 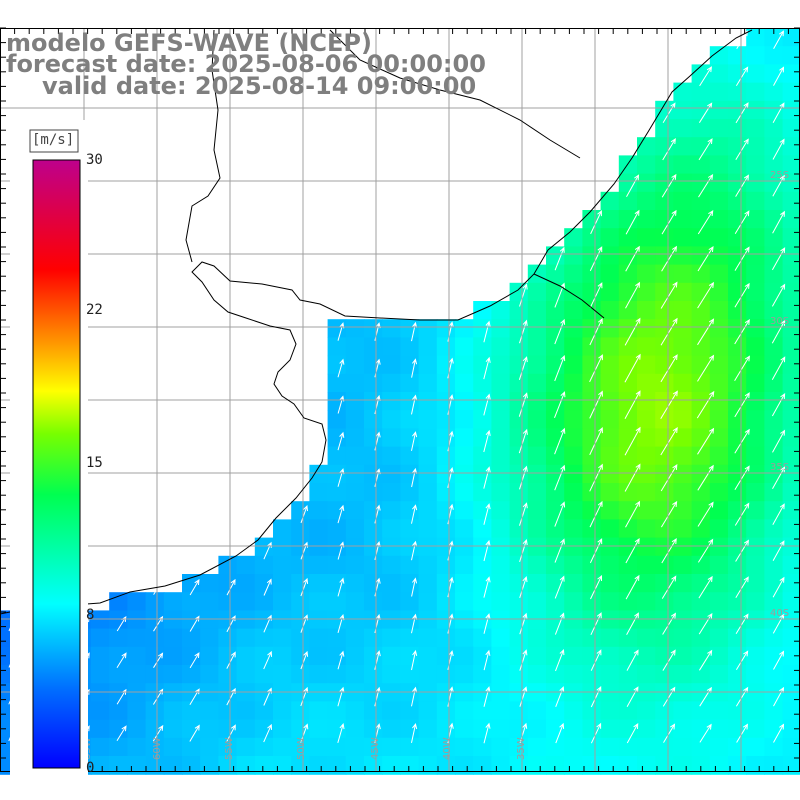 What do you see at coordinates (779, 613) in the screenshot?
I see `latitude-label: 40S` at bounding box center [779, 613].